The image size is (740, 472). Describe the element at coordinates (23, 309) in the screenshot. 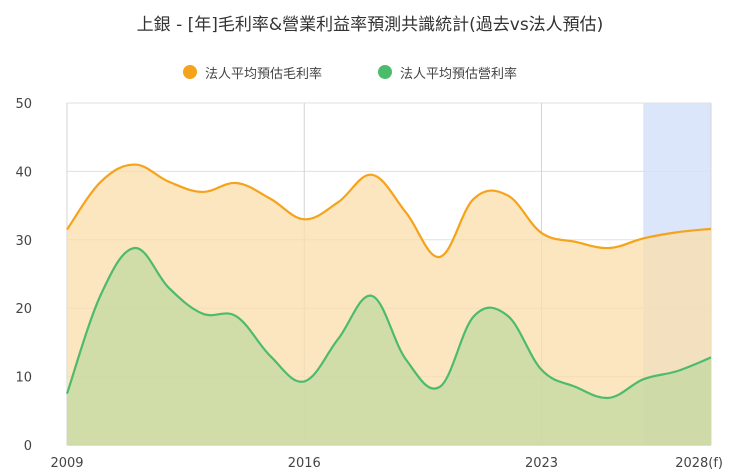

I see `y-tick-label: 20` at that location.